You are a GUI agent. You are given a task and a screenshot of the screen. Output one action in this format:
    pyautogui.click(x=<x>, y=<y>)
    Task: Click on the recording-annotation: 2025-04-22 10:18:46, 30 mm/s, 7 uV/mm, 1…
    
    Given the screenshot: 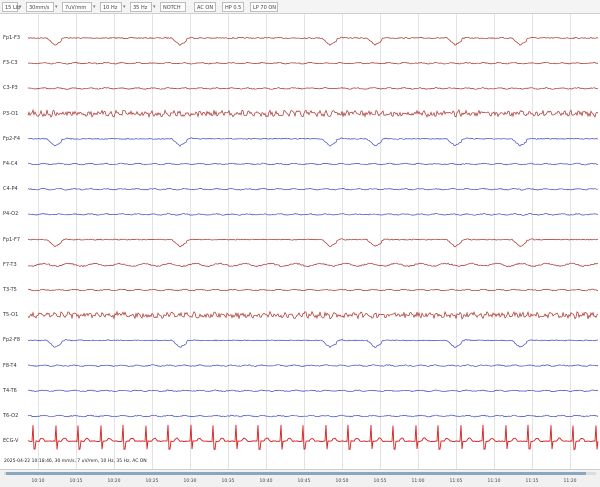 What is the action you would take?
    pyautogui.click(x=75, y=461)
    